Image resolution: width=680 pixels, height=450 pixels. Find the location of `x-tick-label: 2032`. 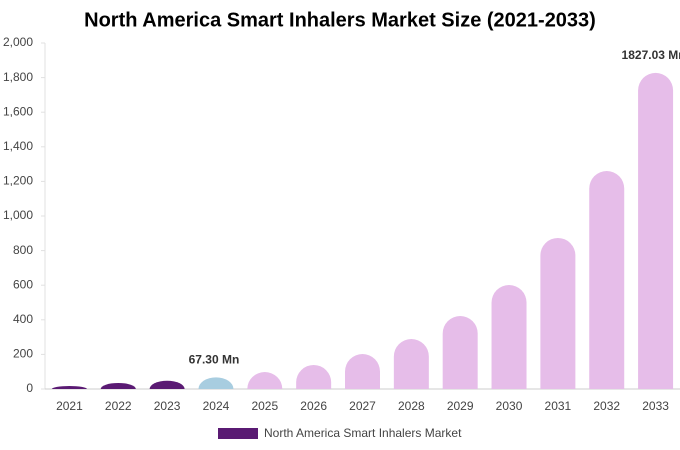

x-tick-label: 2032 is located at coordinates (606, 406).